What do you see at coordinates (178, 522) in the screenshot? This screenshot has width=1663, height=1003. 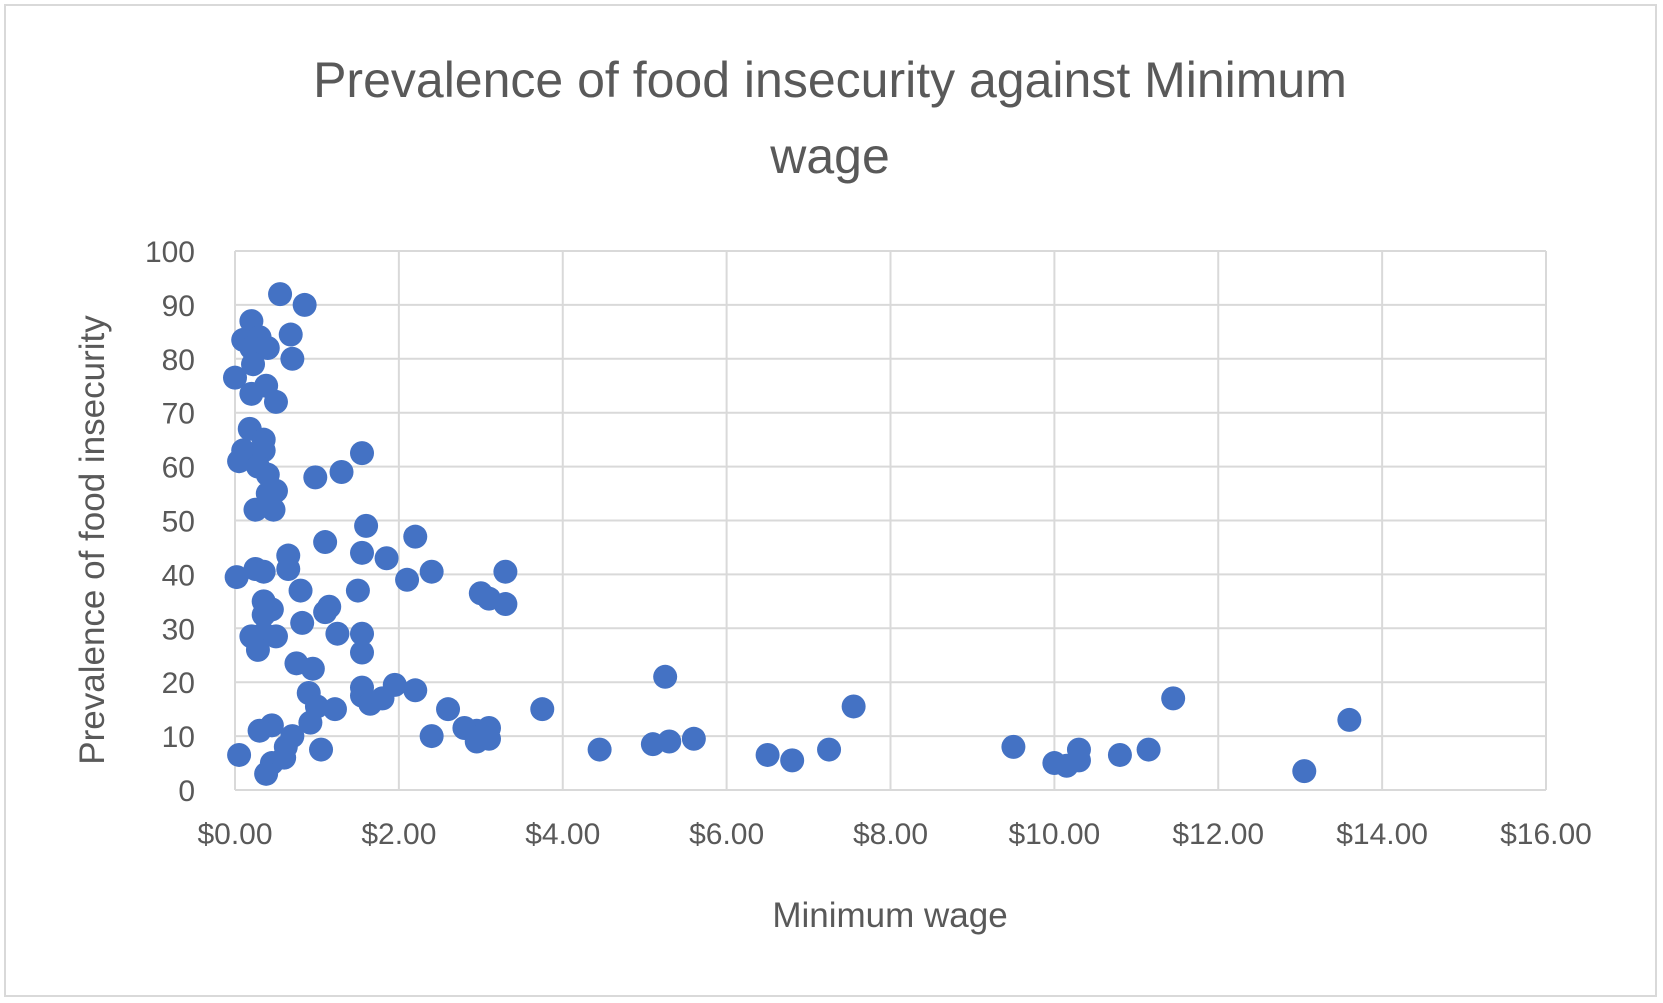 I see `y-tick-label: 50` at bounding box center [178, 522].